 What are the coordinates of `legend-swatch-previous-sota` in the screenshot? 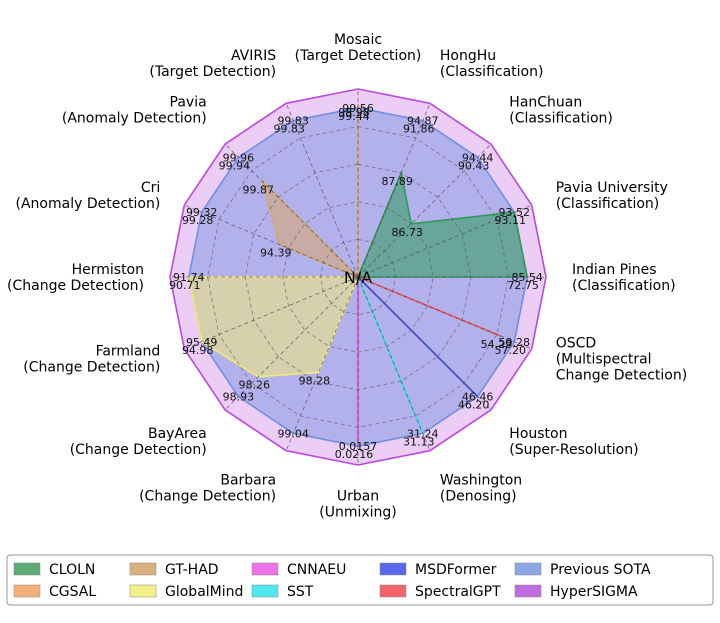 It's located at (528, 569).